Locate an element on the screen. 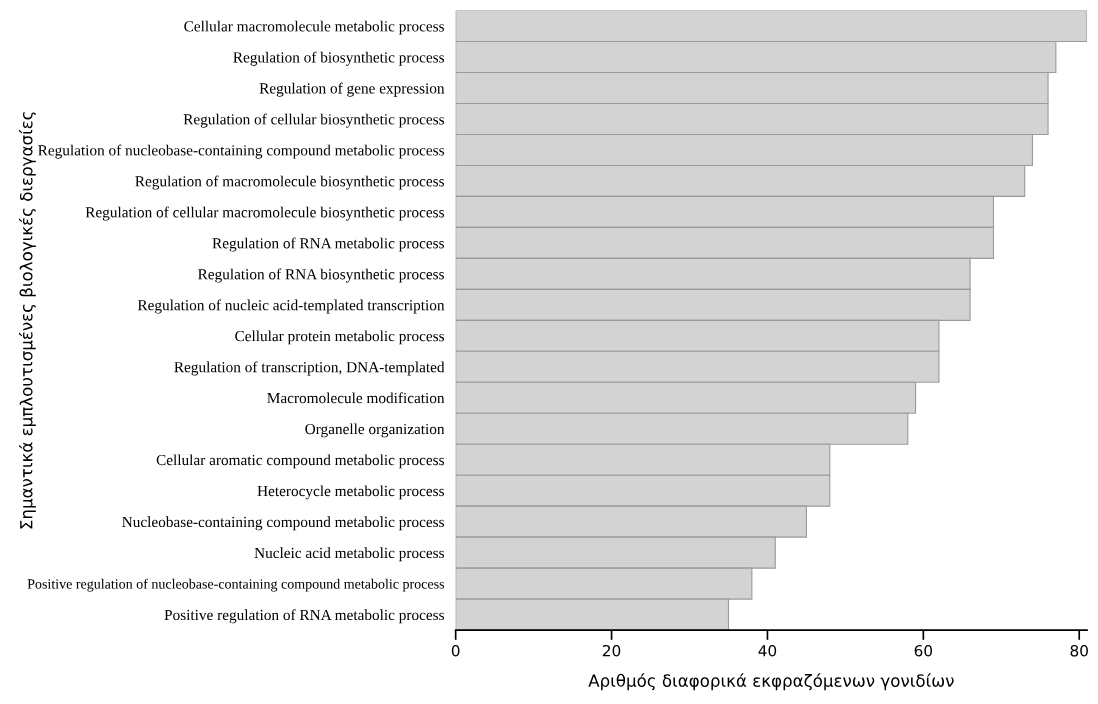 The height and width of the screenshot is (704, 1098). y-tick-label: Cellular protein metabolic process is located at coordinates (339, 337).